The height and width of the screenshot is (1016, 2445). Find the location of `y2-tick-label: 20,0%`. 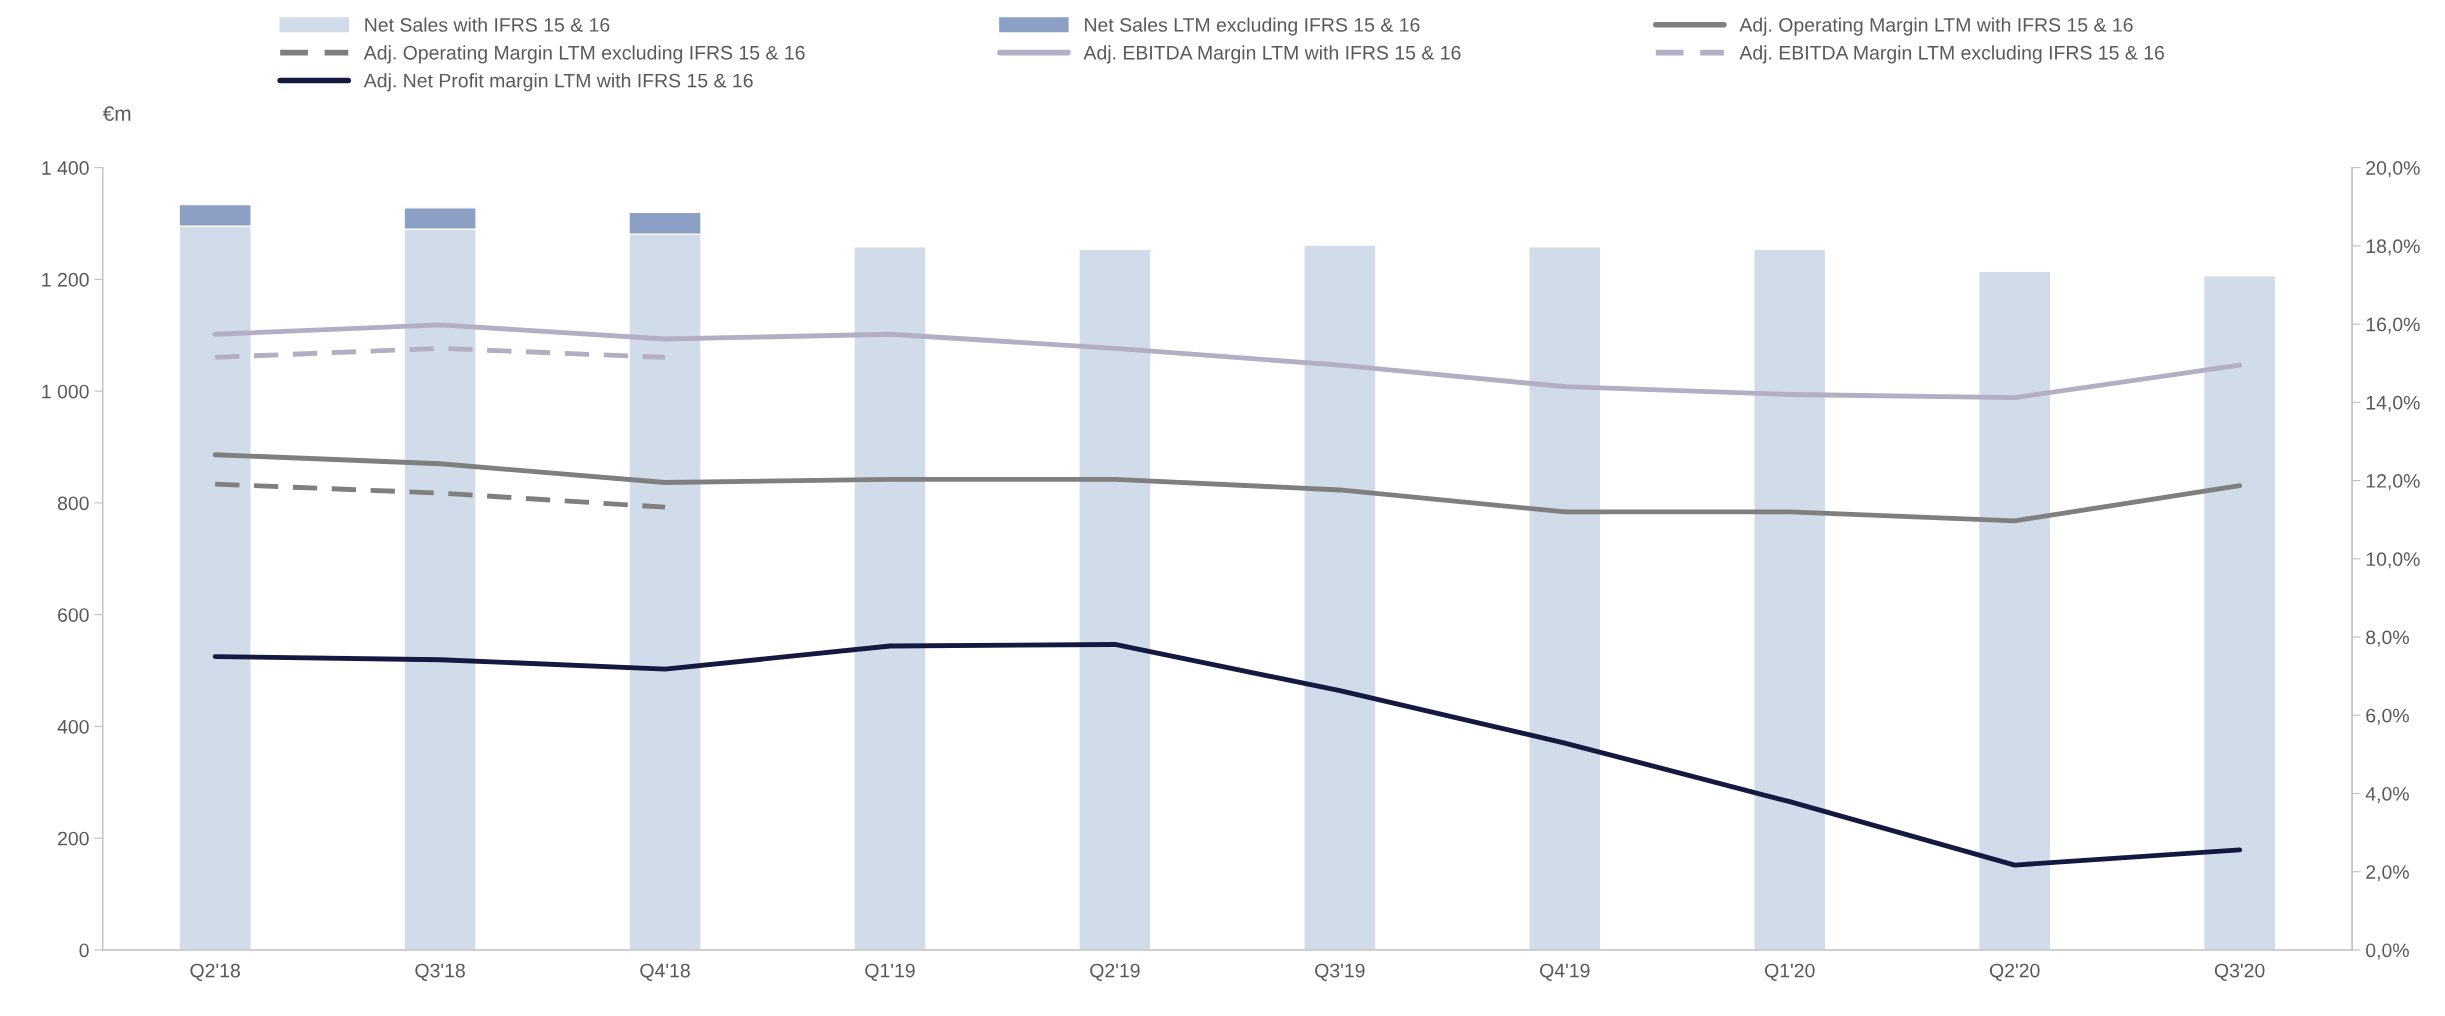

y2-tick-label: 20,0% is located at coordinates (2393, 169).